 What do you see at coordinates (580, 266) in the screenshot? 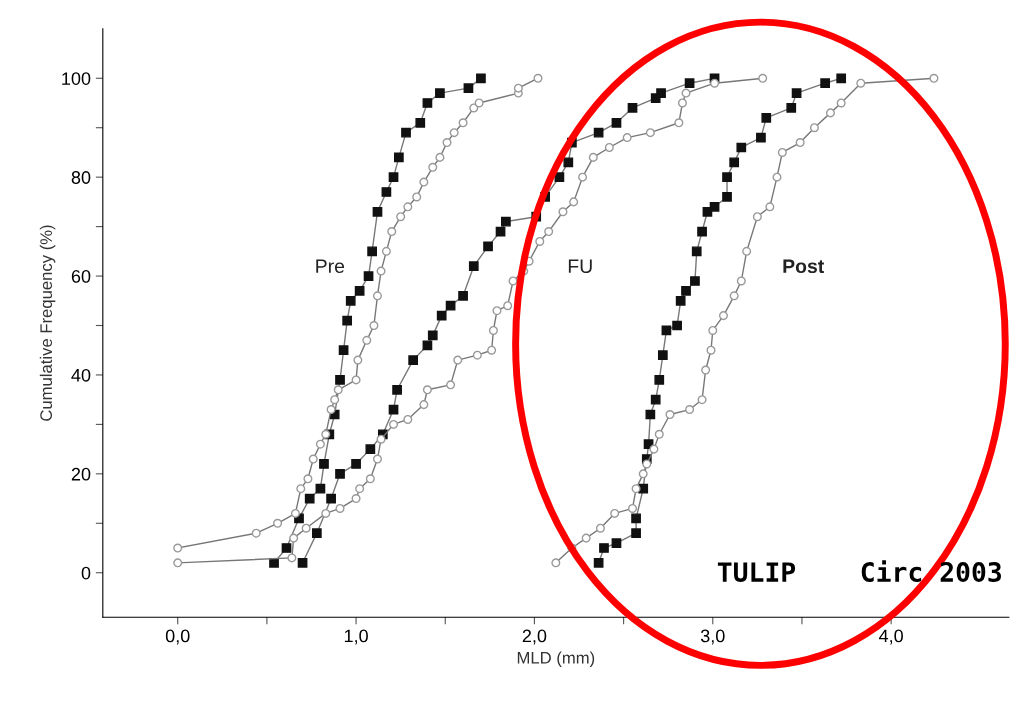
I see `annotation: FU` at bounding box center [580, 266].